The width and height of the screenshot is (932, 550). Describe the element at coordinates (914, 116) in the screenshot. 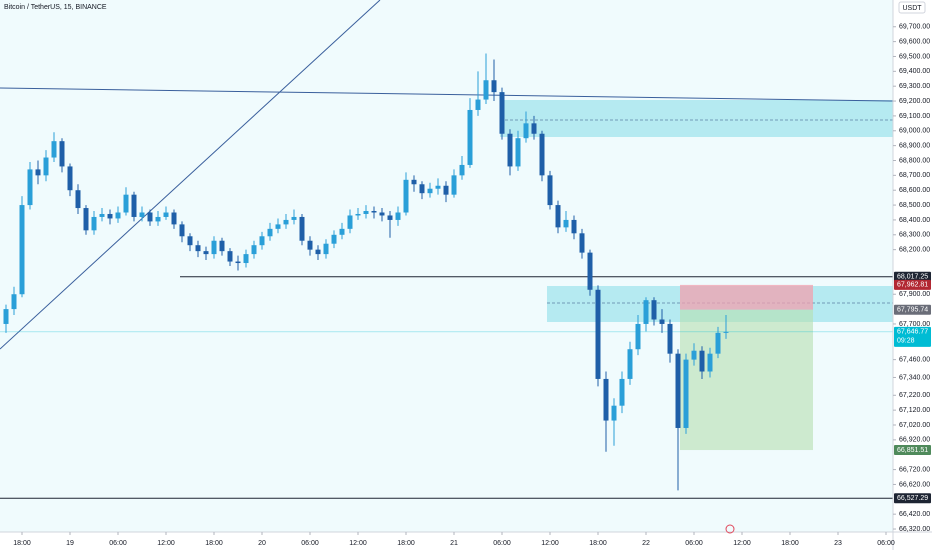

I see `y-tick-label: 69,100.00` at that location.